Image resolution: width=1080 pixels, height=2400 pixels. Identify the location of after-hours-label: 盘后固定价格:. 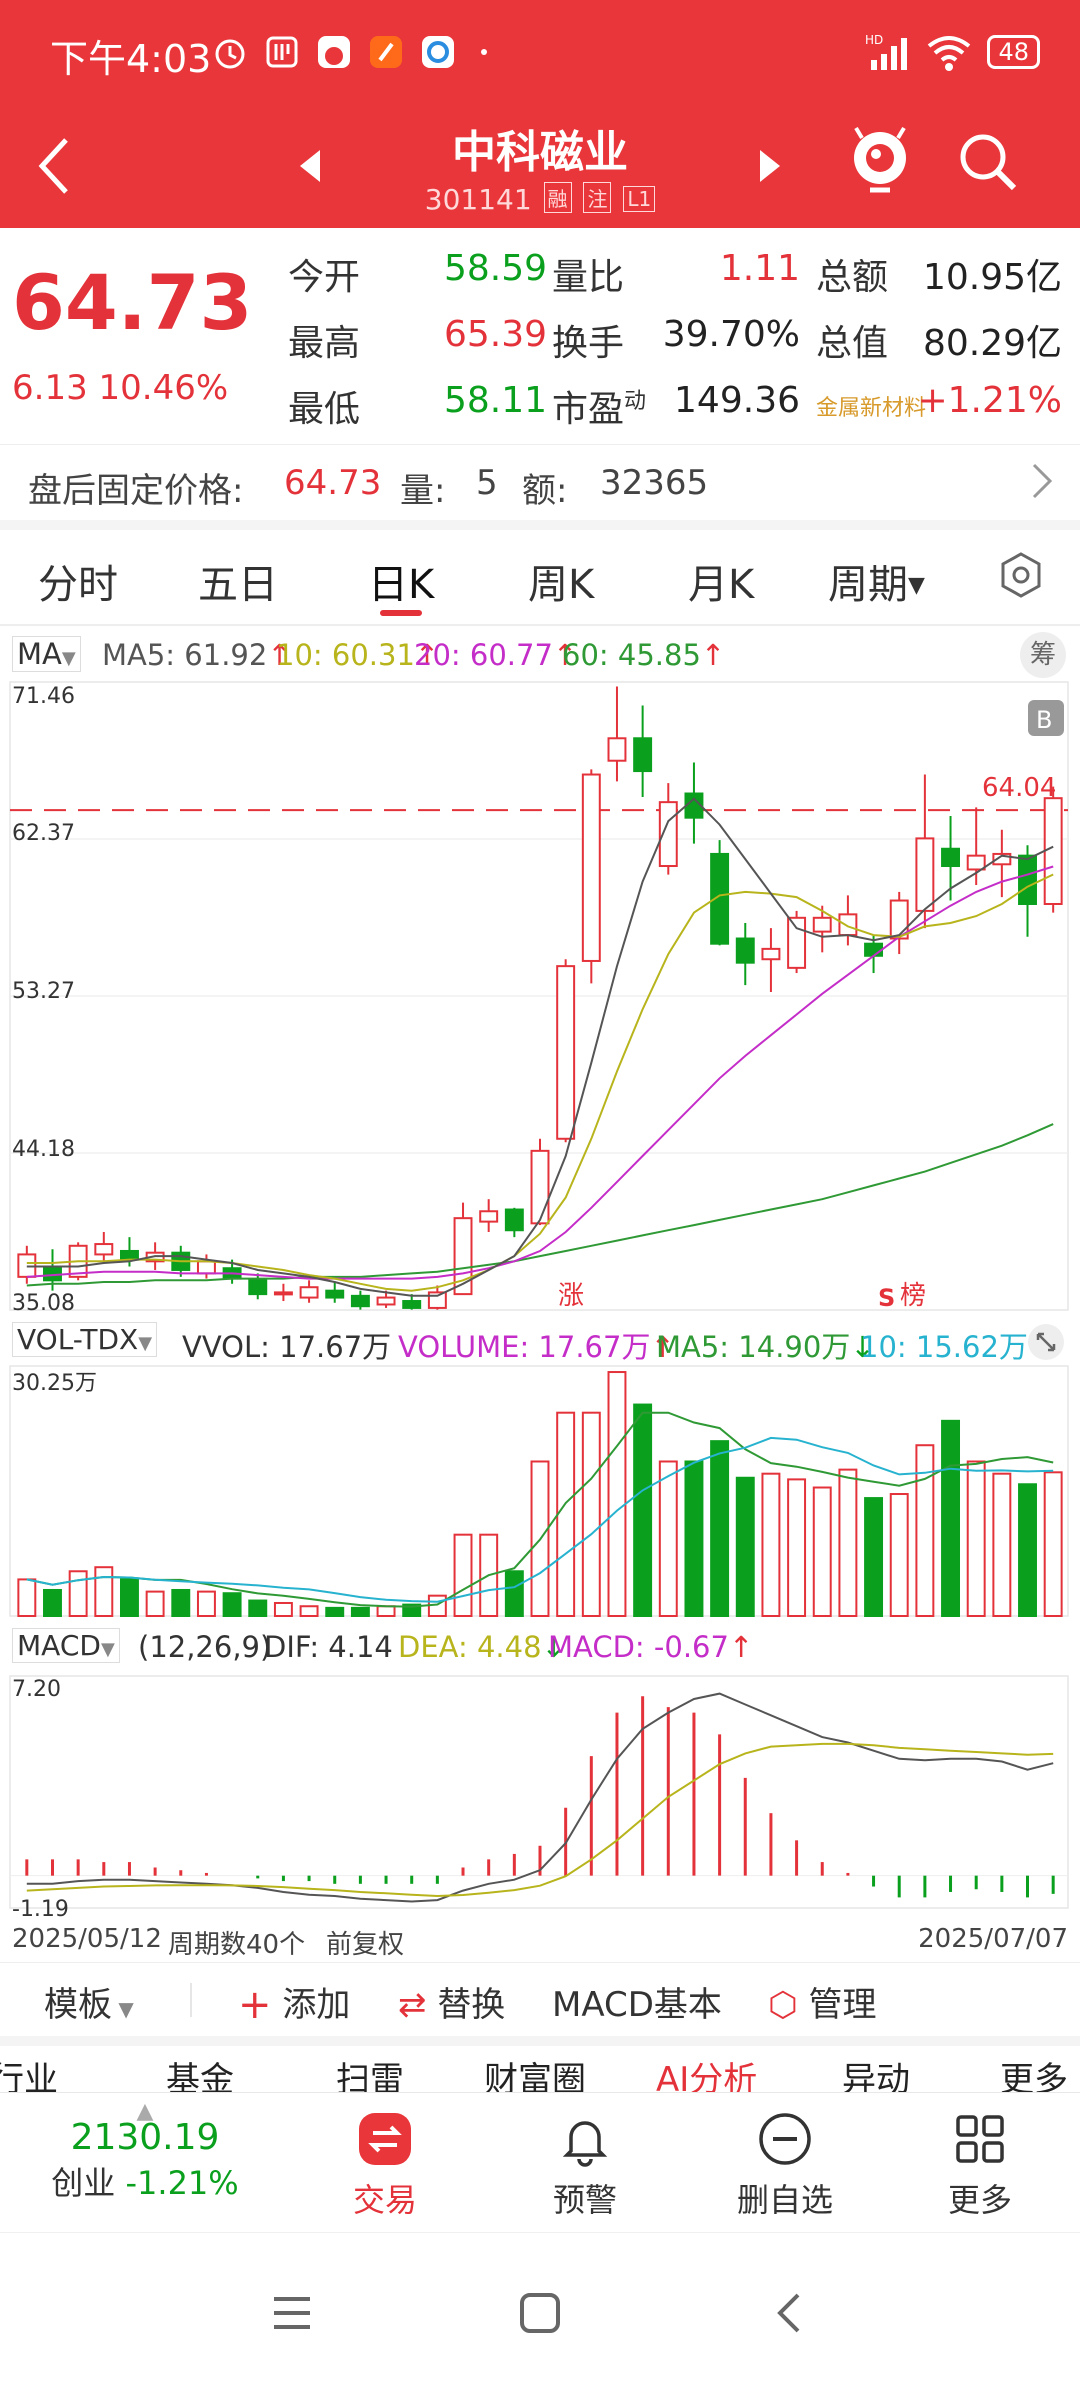
(136, 491).